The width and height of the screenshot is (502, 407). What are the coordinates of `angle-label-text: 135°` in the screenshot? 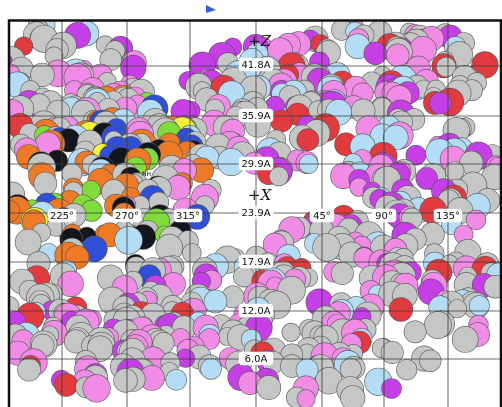 It's located at (448, 216).